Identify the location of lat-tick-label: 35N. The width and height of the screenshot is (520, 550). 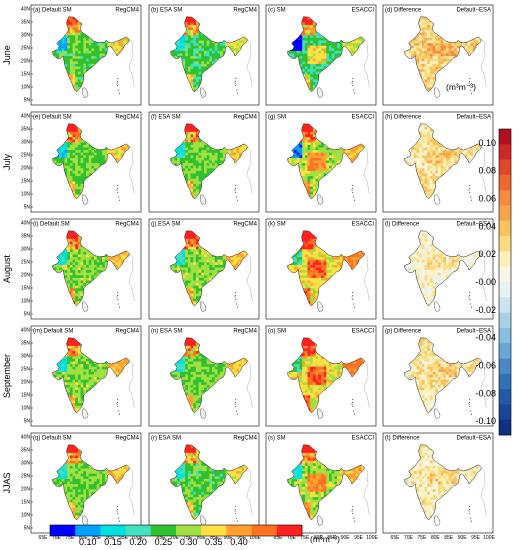
(26, 23).